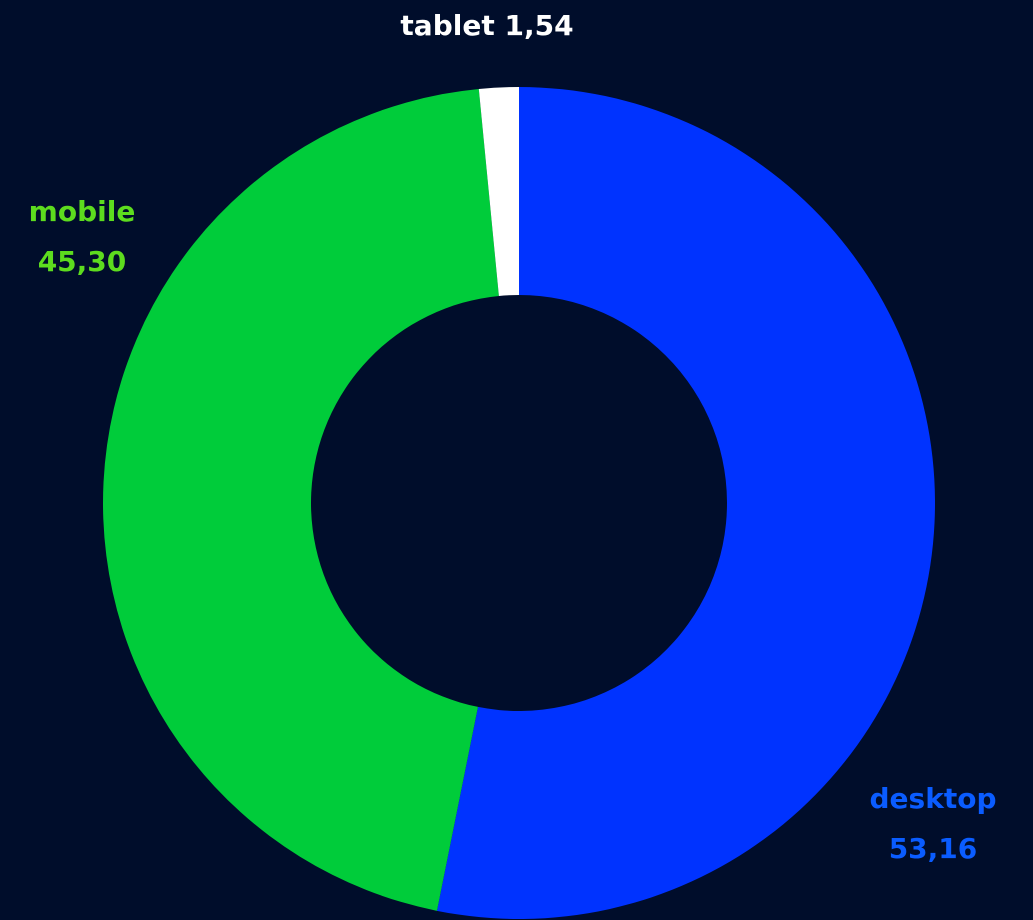 This screenshot has height=920, width=1033. Describe the element at coordinates (538, 25) in the screenshot. I see `slice-value: 1,54` at that location.